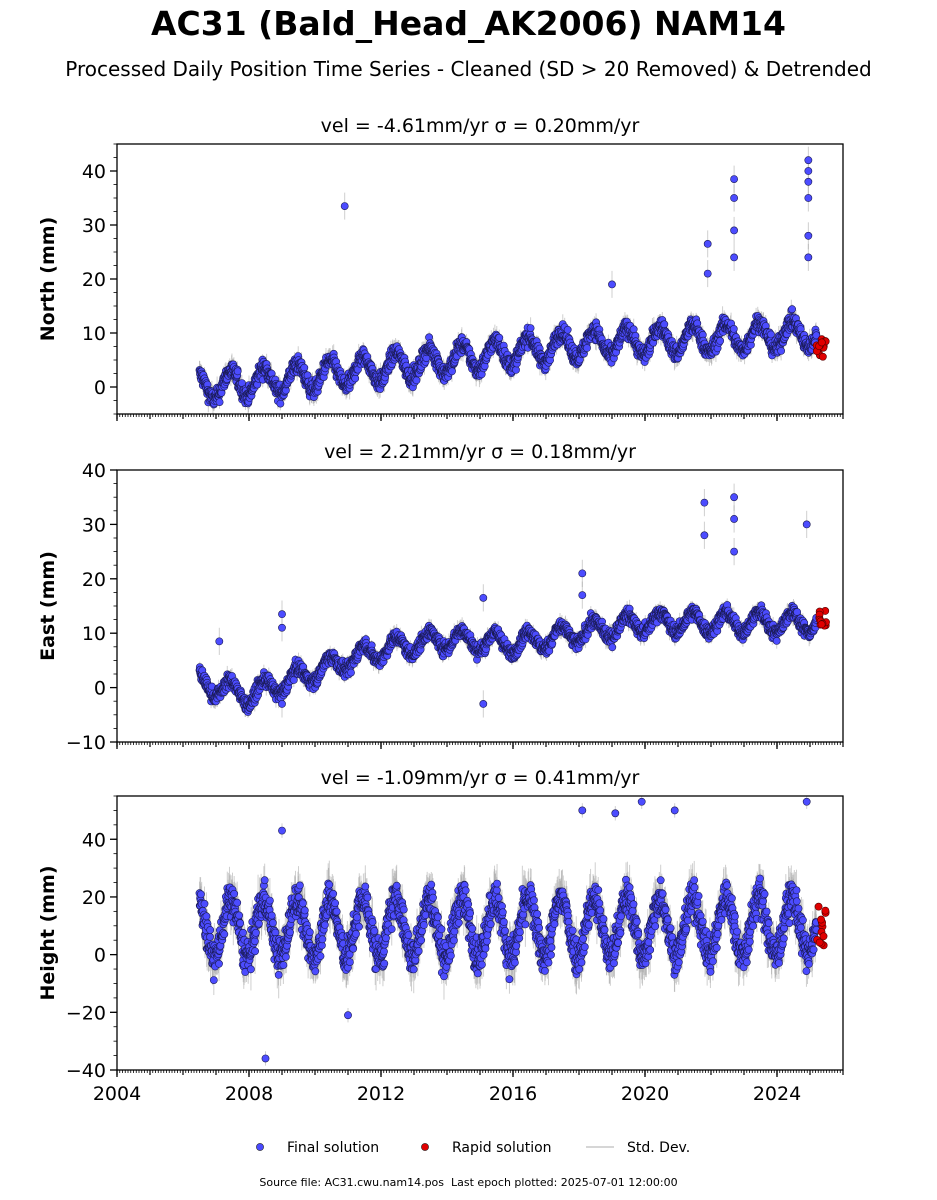 The width and height of the screenshot is (937, 1200). Describe the element at coordinates (480, 126) in the screenshot. I see `panel-title-north: vel = -4.61mm/yr σ = 0.20mm/yr` at that location.